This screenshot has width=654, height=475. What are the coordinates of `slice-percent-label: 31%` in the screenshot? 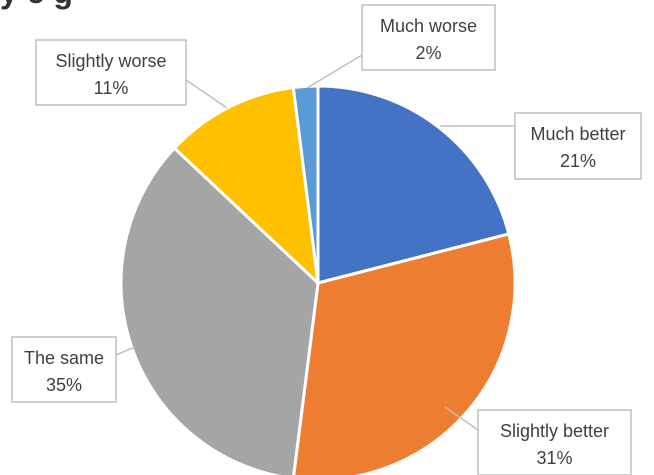 It's located at (554, 458).